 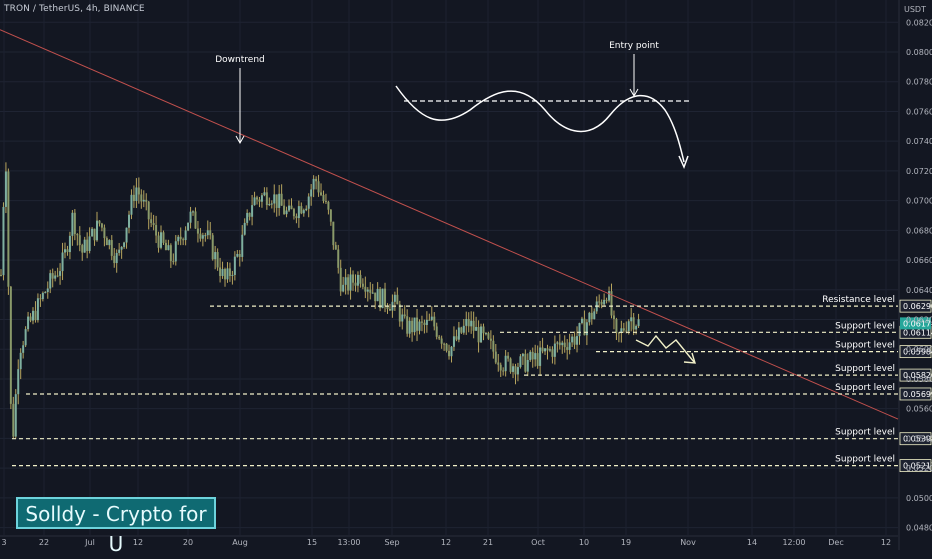 I want to click on x-tick-label: Jul, so click(x=89, y=542).